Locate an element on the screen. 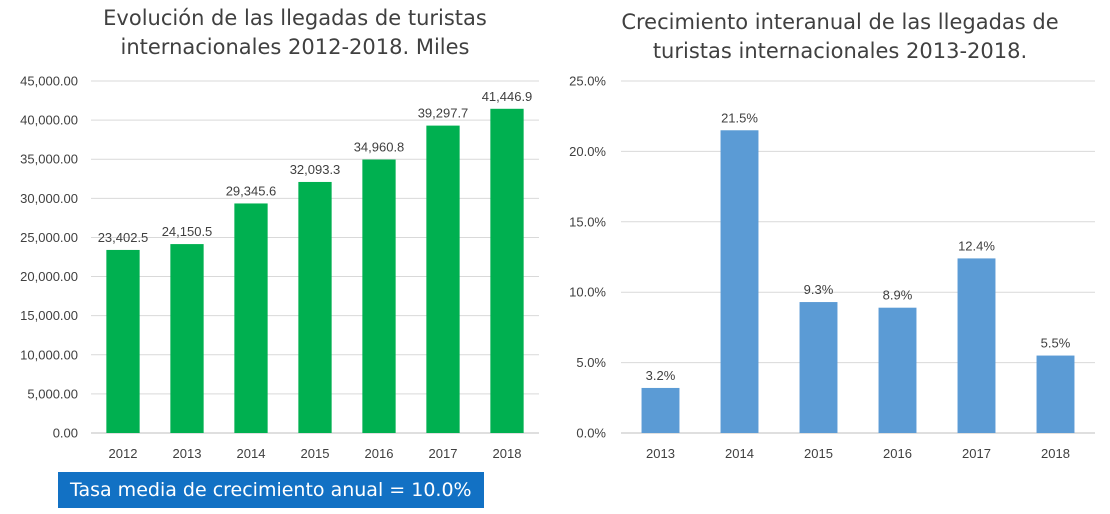 The height and width of the screenshot is (514, 1110). arrivals-data-label: 39,297.7 is located at coordinates (443, 113).